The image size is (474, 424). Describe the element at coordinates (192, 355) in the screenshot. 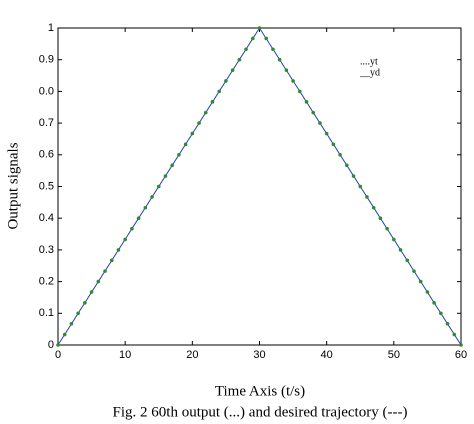

I see `x-tick-label: 20` at that location.